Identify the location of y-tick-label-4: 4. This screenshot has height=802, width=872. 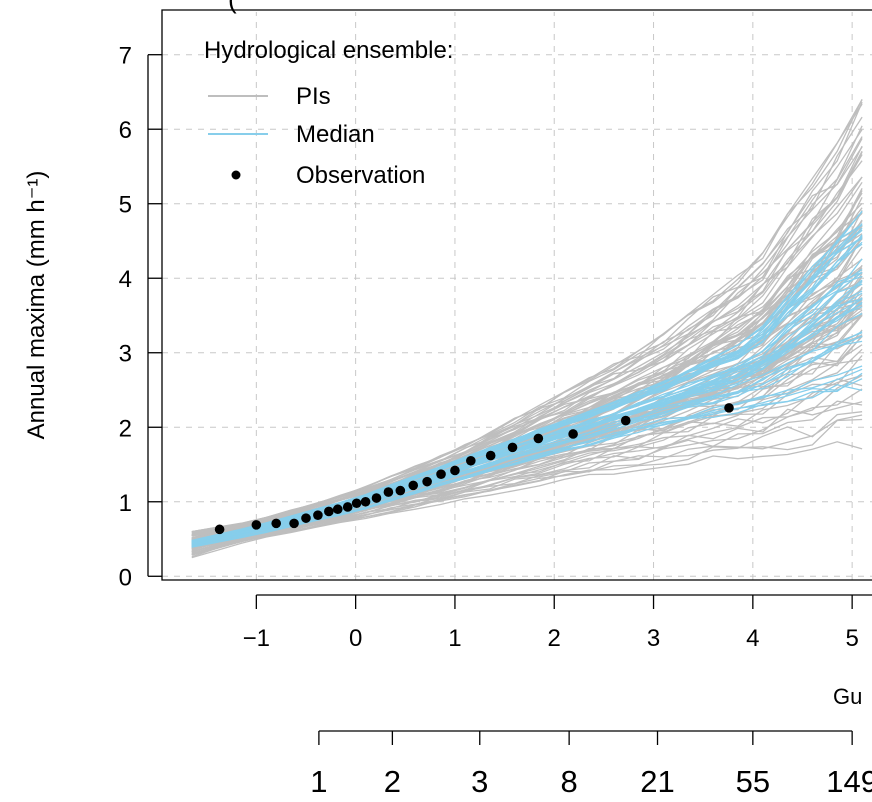
(125, 279).